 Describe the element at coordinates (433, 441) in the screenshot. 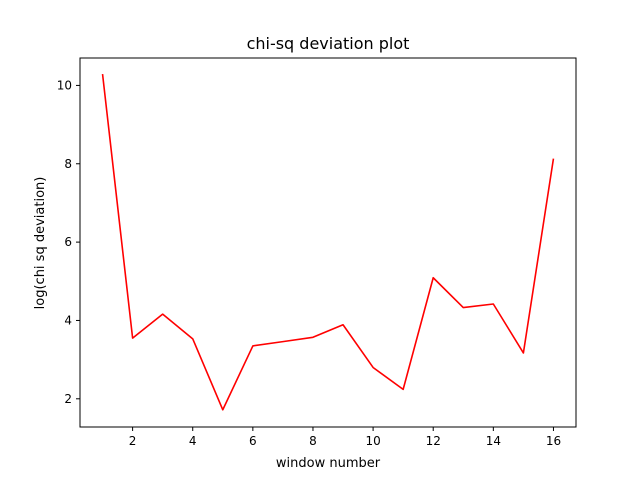

I see `x-tick-label: 12` at that location.